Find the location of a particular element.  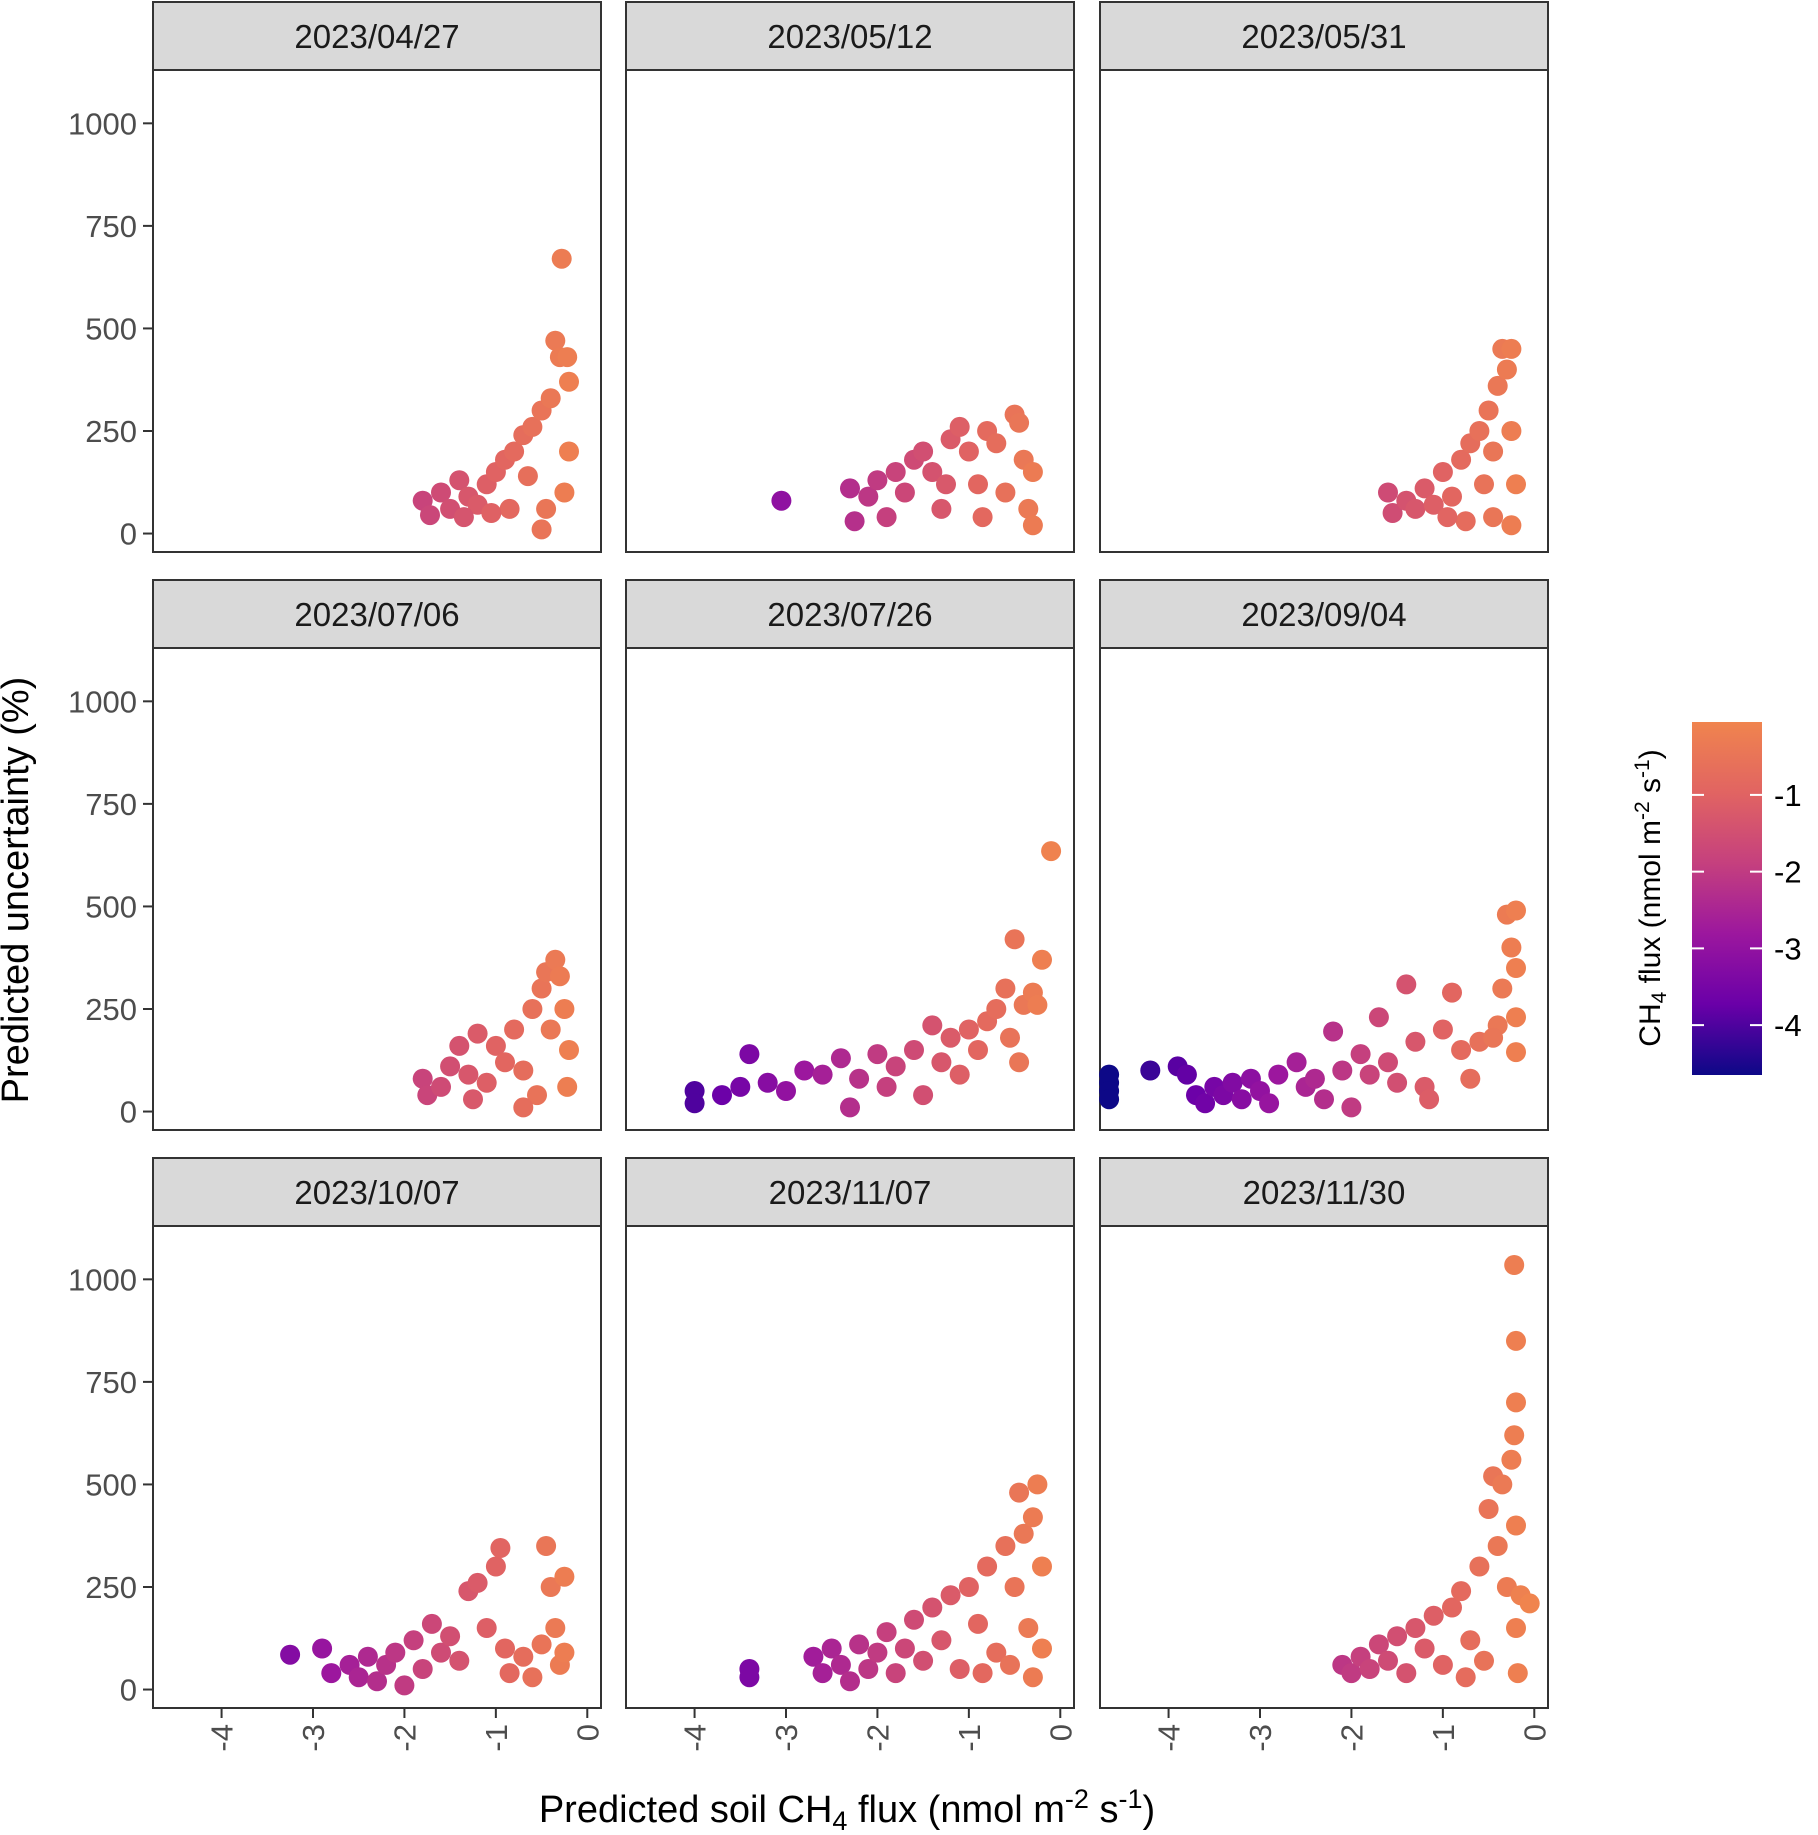

legend-colorbar is located at coordinates (1727, 898).